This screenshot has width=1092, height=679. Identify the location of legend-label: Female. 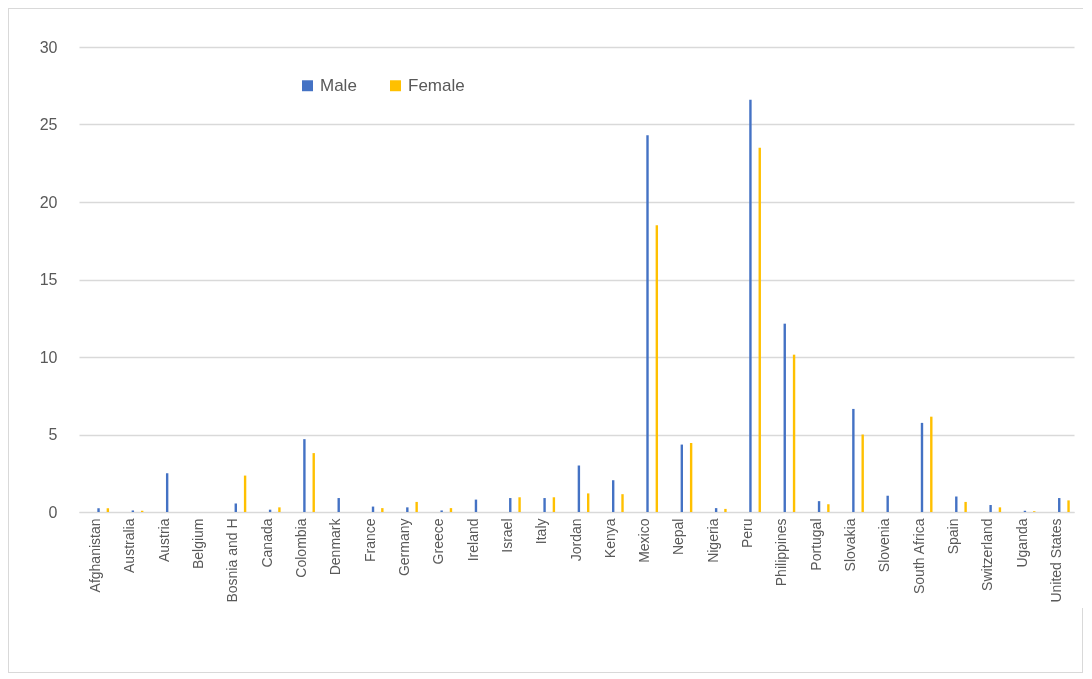
(436, 85).